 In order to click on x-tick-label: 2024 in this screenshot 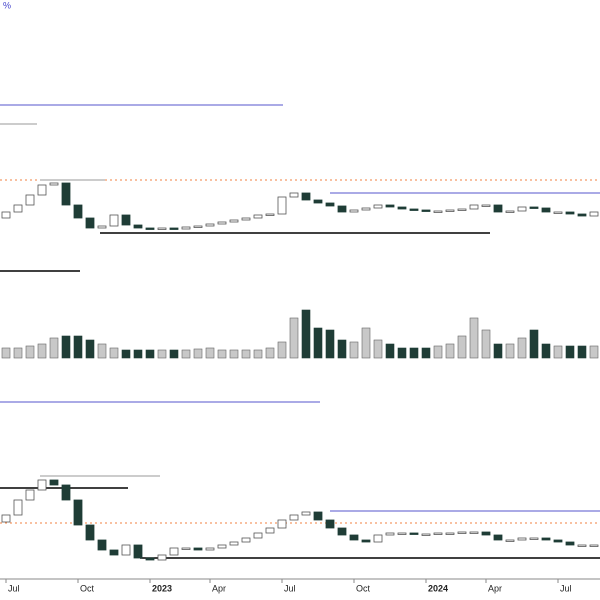, I will do `click(438, 588)`.